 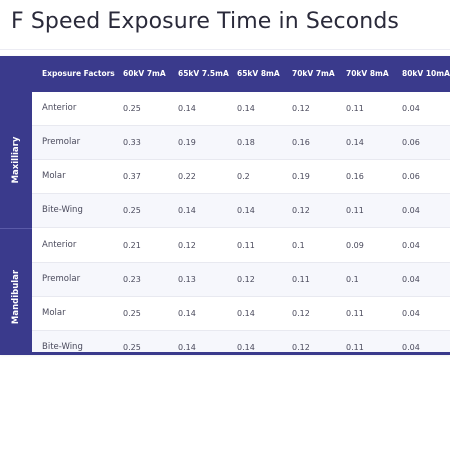 I want to click on table-row: Anterior 0.21 0.12 0.11 0.1 0.09 0.04, so click(x=241, y=246).